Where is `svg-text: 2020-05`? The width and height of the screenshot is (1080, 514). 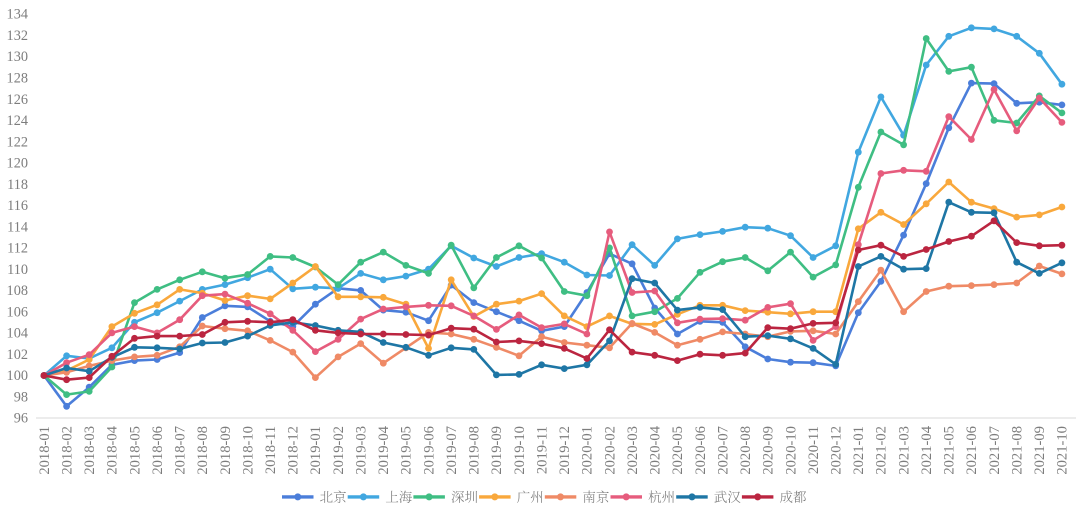
svg-text: 2020-05 is located at coordinates (678, 450).